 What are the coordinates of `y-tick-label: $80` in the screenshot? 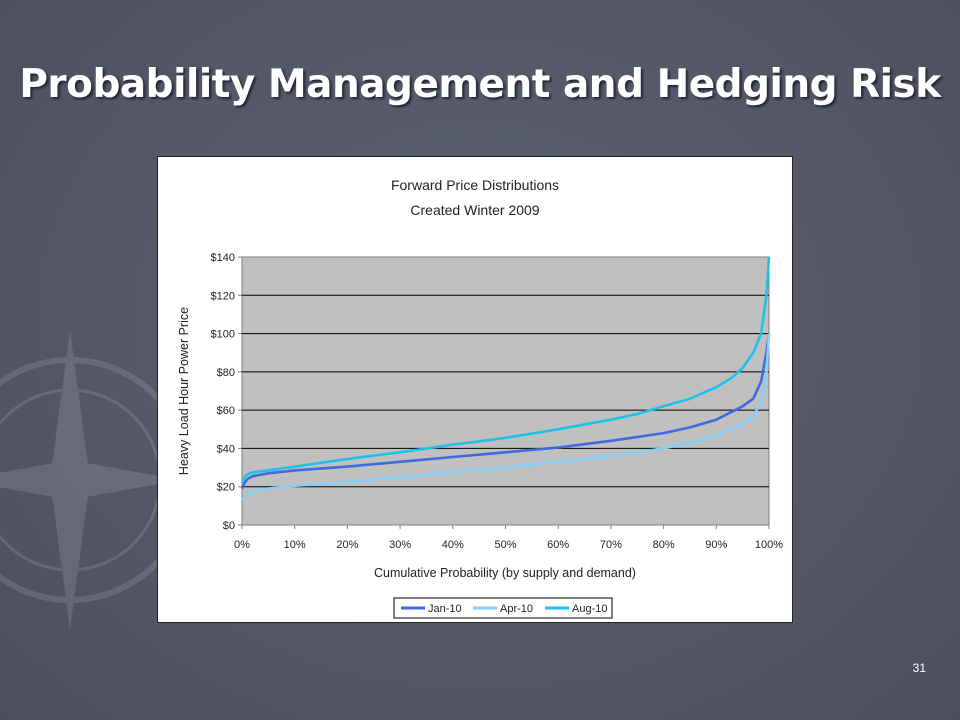 It's located at (226, 373).